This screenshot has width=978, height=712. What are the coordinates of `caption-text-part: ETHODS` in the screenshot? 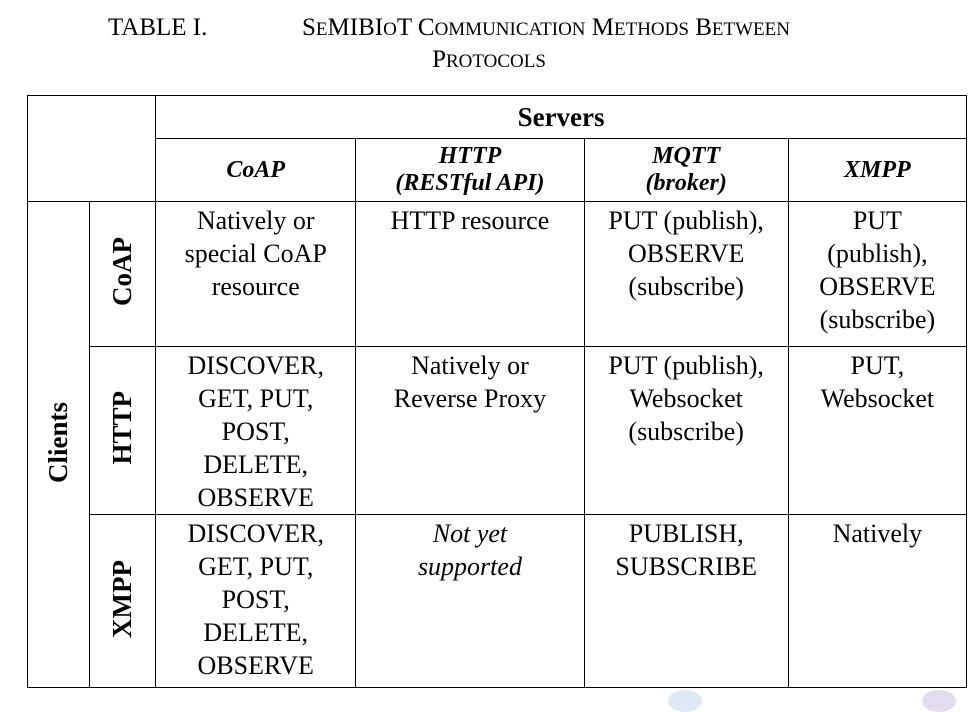 It's located at (651, 29).